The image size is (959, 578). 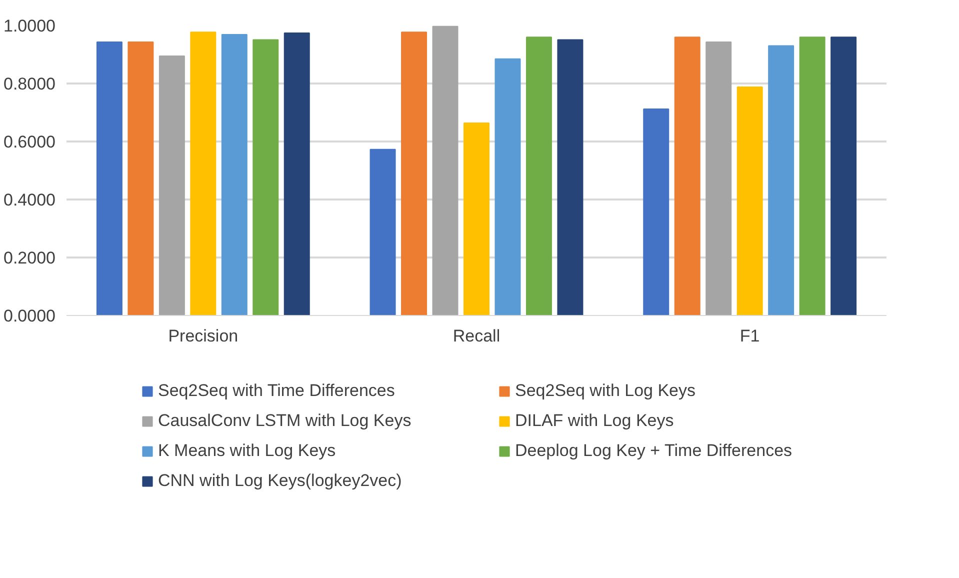 What do you see at coordinates (247, 450) in the screenshot?
I see `legend-label: K Means with Log Keys` at bounding box center [247, 450].